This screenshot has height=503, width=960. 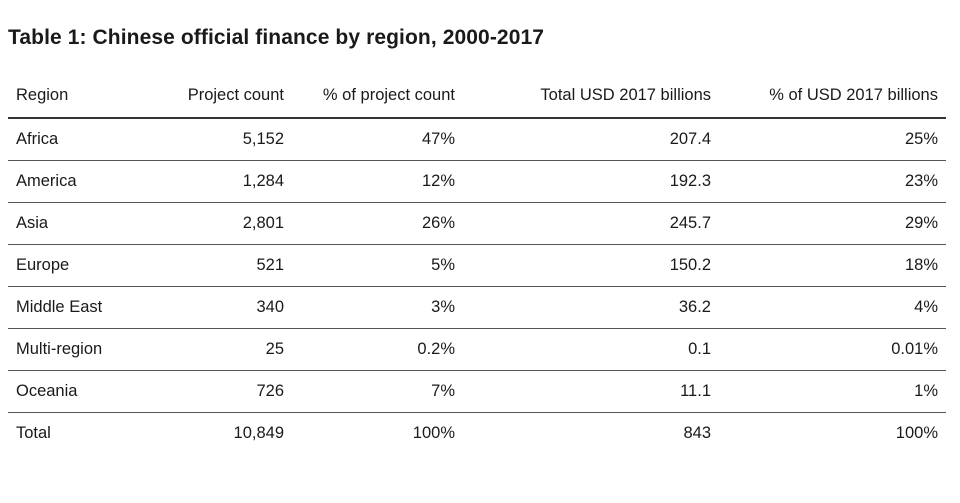 I want to click on cell-region: Multi-region, so click(x=87, y=349).